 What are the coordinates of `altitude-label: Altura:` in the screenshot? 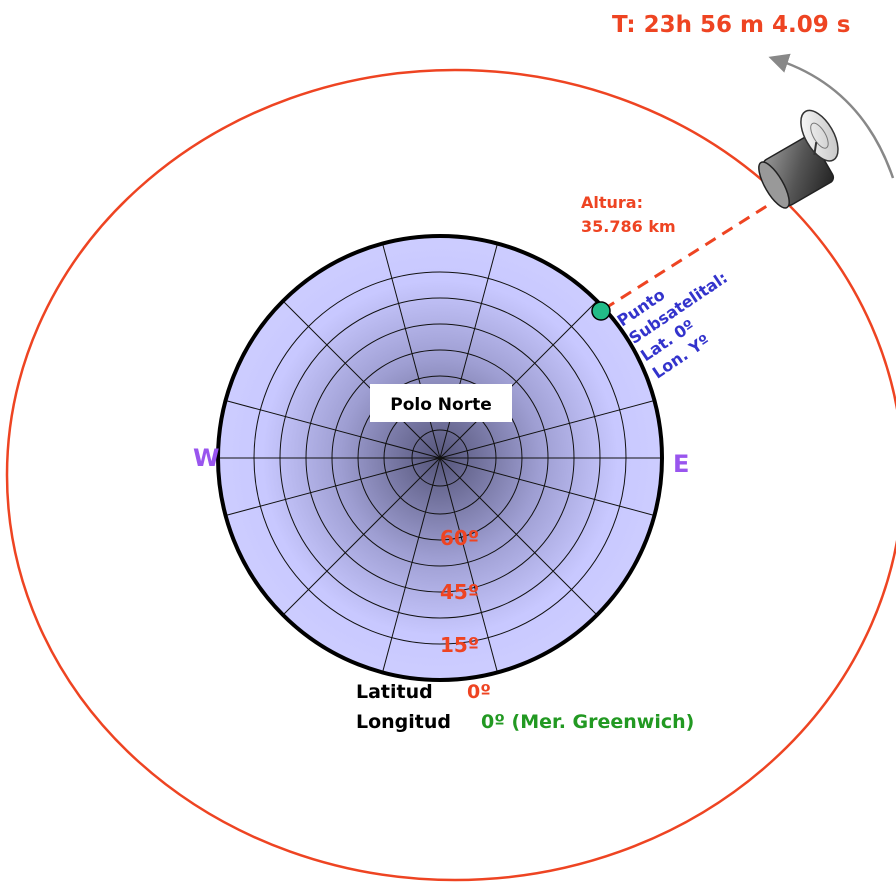 It's located at (612, 202).